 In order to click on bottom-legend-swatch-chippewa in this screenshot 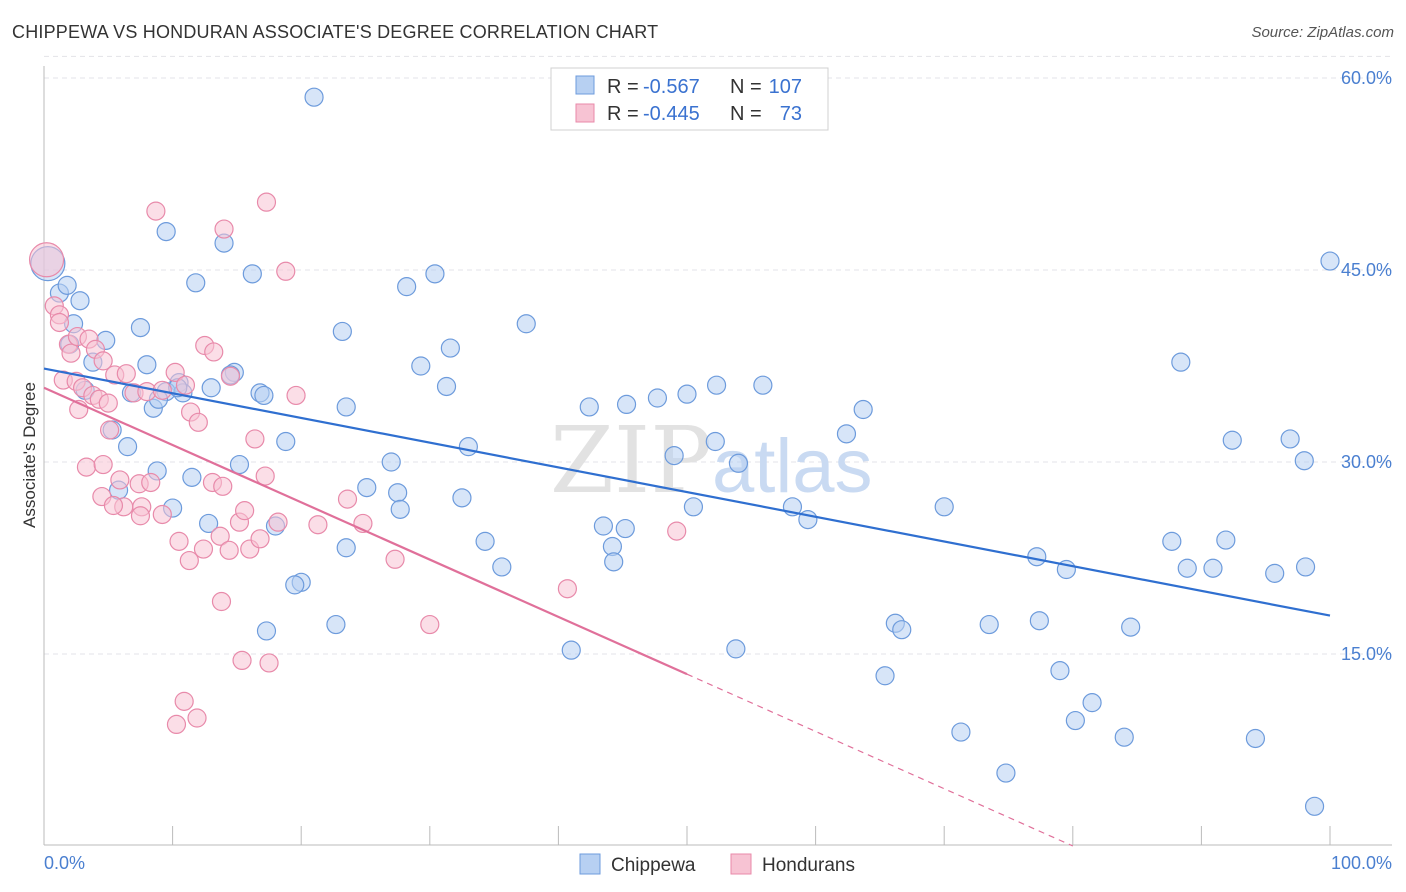, I will do `click(590, 864)`.